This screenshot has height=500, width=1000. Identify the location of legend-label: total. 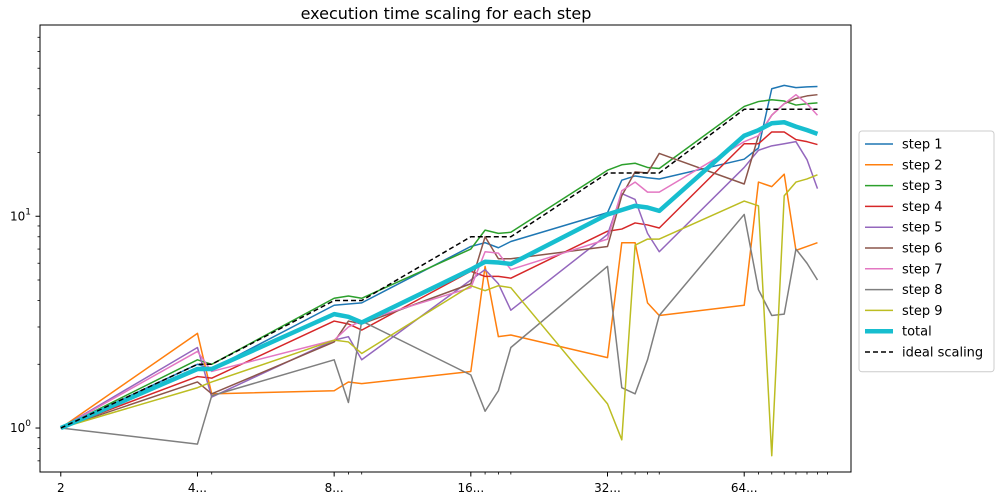
(917, 332).